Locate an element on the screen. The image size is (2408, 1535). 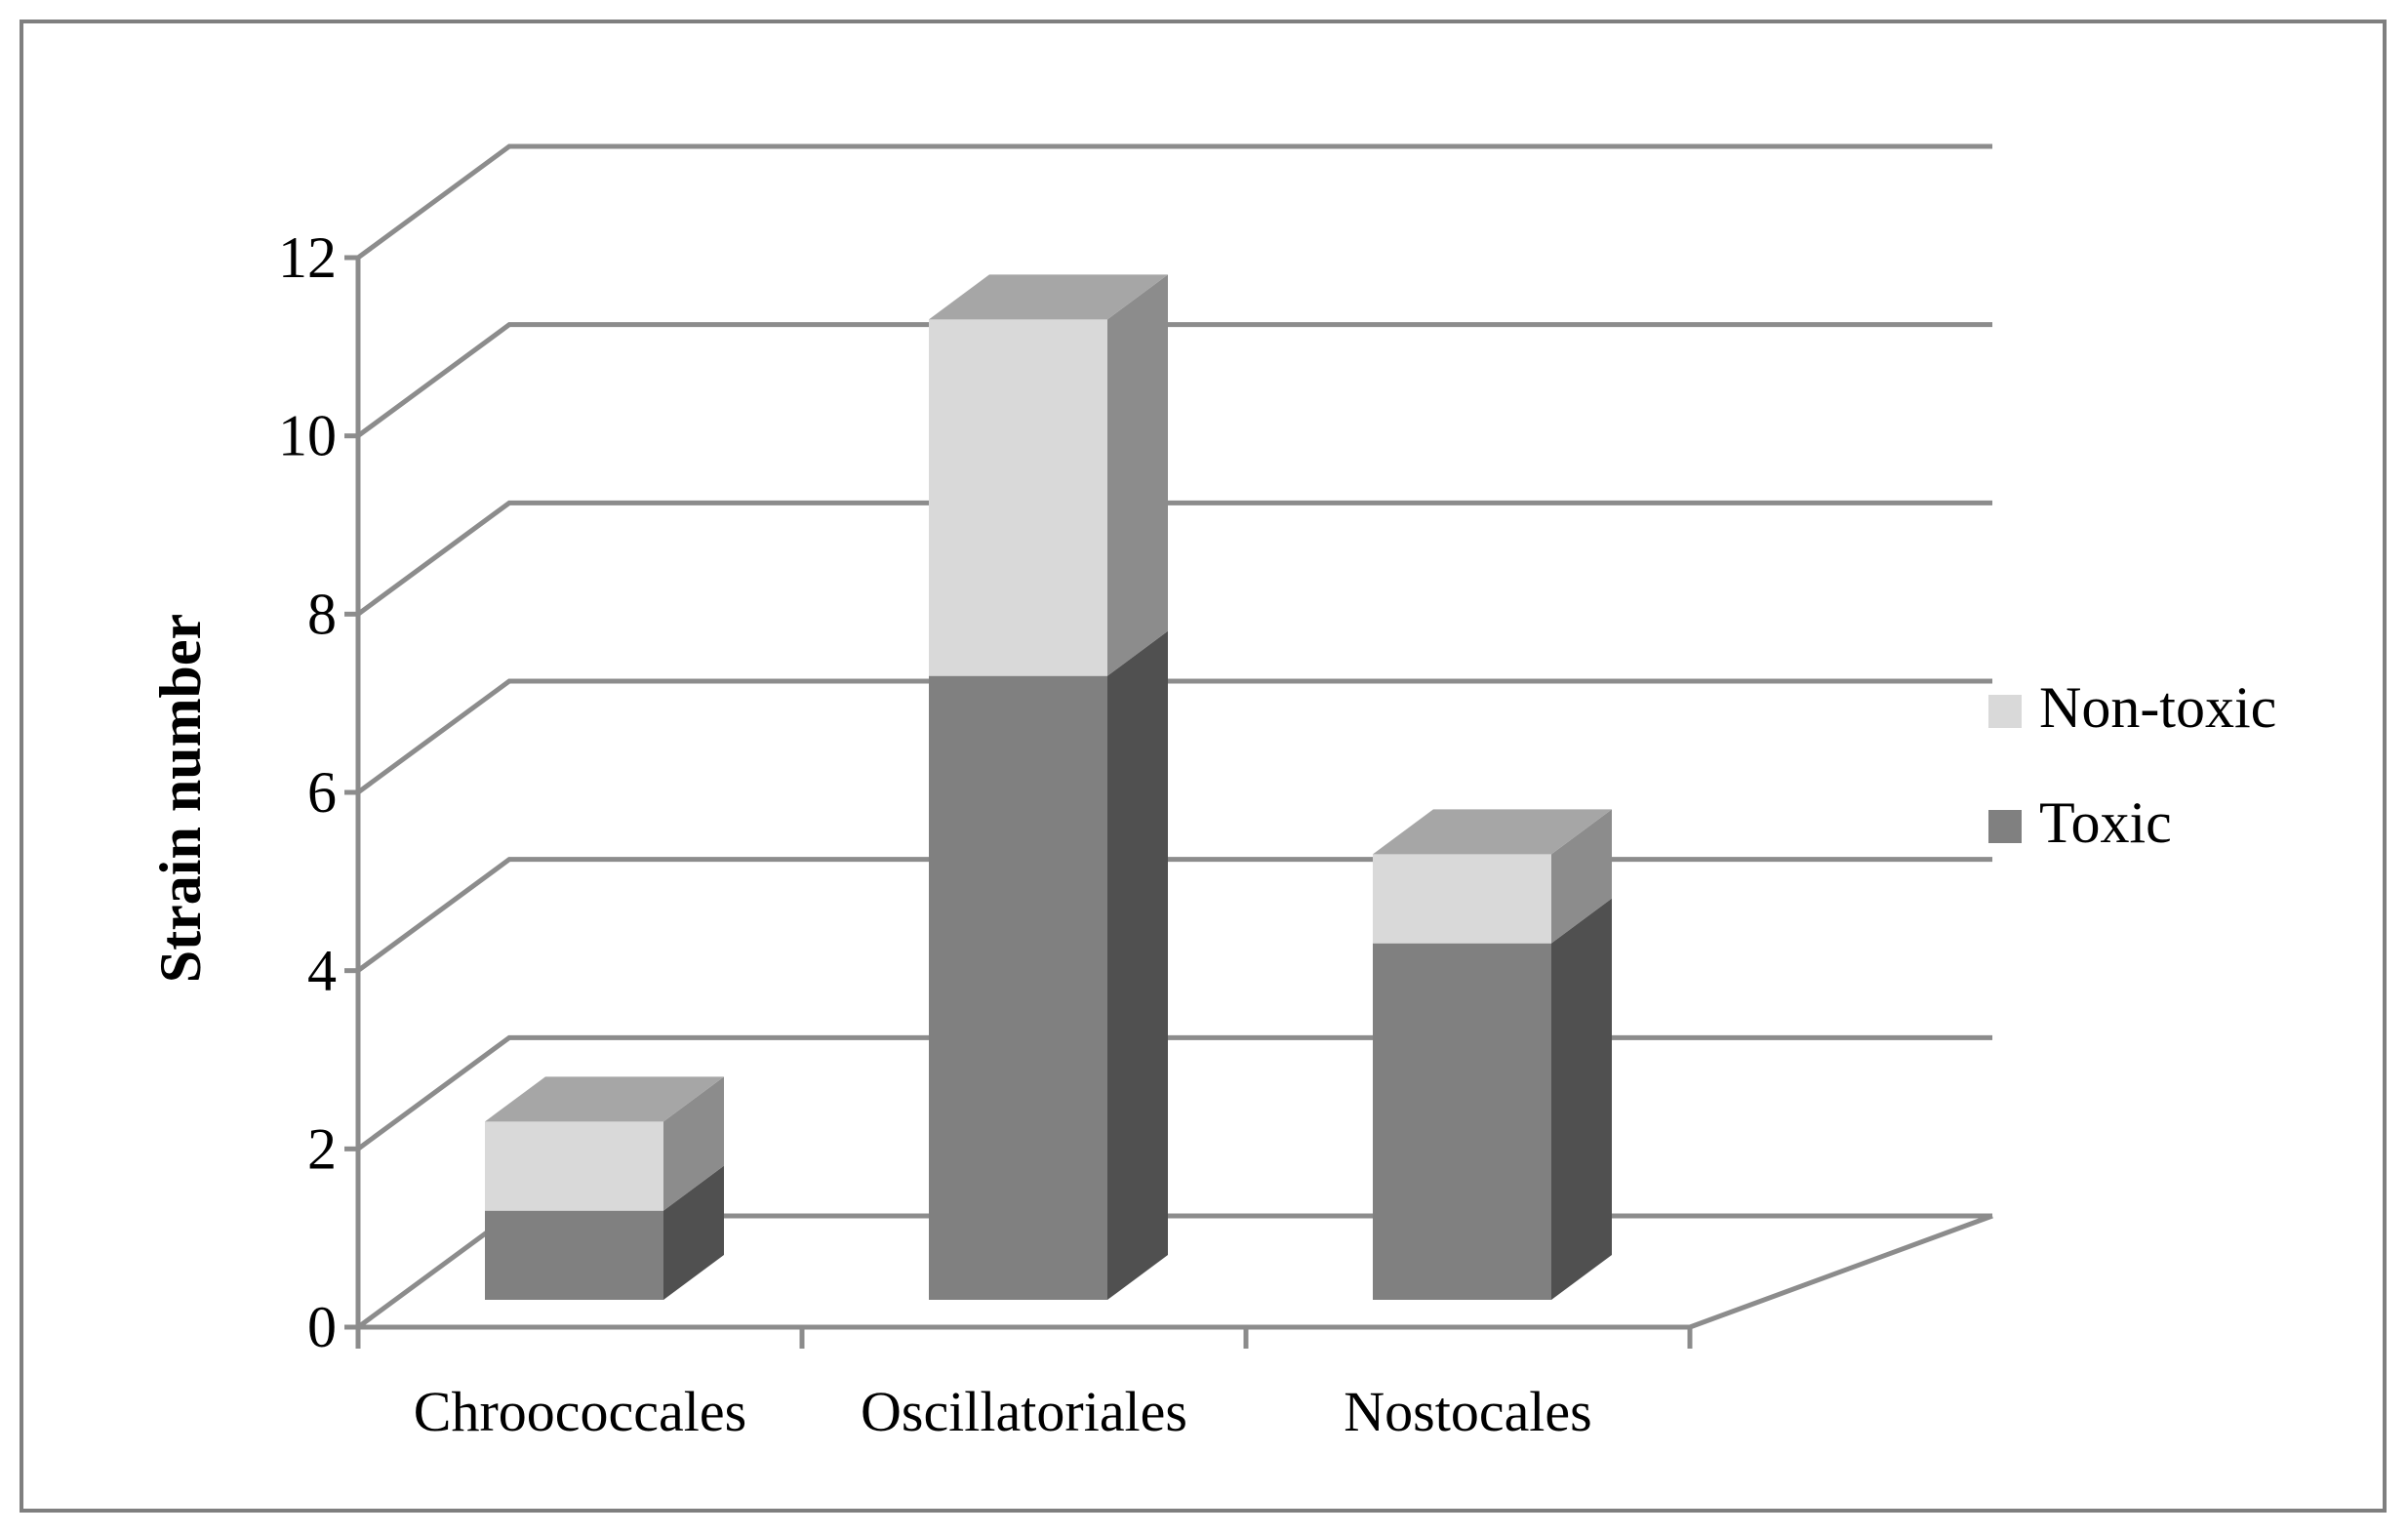
x-category-label: Chroococcales is located at coordinates (580, 1411).